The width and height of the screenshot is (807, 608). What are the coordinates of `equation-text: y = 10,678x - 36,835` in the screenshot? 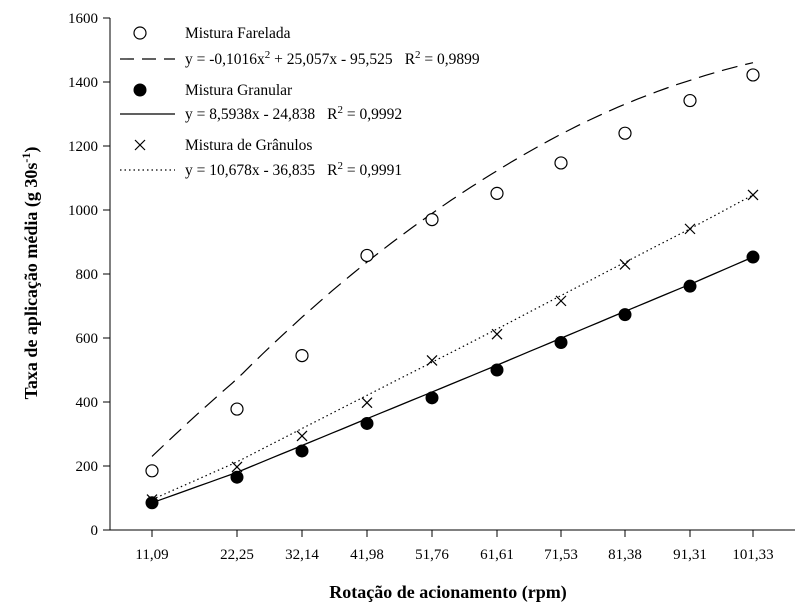 It's located at (250, 170).